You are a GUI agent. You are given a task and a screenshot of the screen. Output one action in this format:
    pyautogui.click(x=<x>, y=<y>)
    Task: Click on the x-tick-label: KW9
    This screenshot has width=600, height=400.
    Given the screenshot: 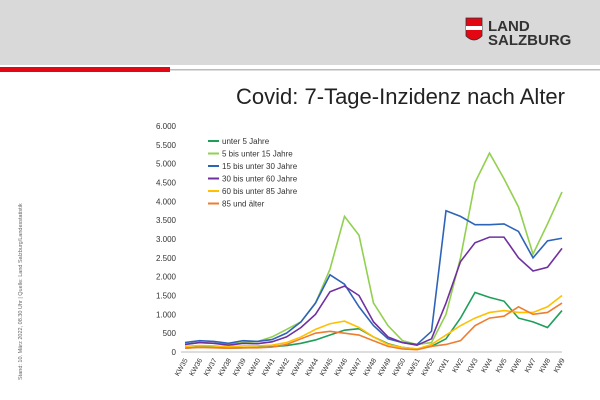 What is the action you would take?
    pyautogui.click(x=560, y=365)
    